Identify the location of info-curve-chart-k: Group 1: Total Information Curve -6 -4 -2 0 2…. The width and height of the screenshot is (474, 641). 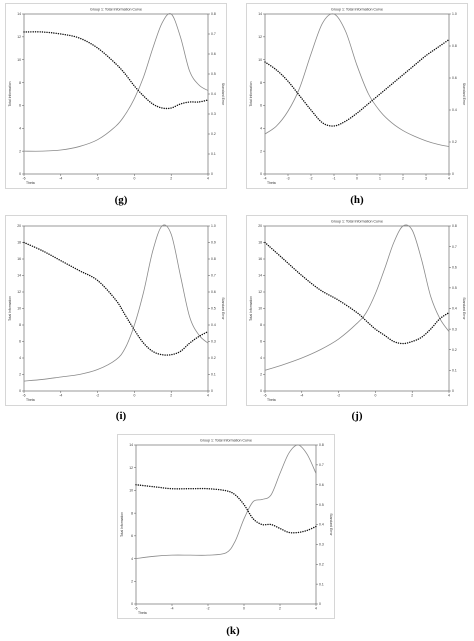
(226, 527).